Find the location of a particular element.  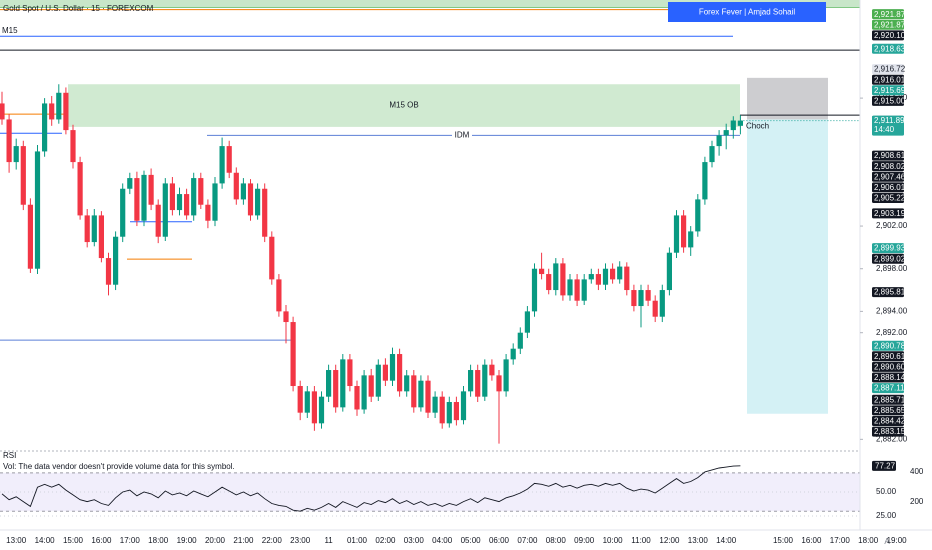

price-badge-label: 2,903.19 is located at coordinates (890, 213).